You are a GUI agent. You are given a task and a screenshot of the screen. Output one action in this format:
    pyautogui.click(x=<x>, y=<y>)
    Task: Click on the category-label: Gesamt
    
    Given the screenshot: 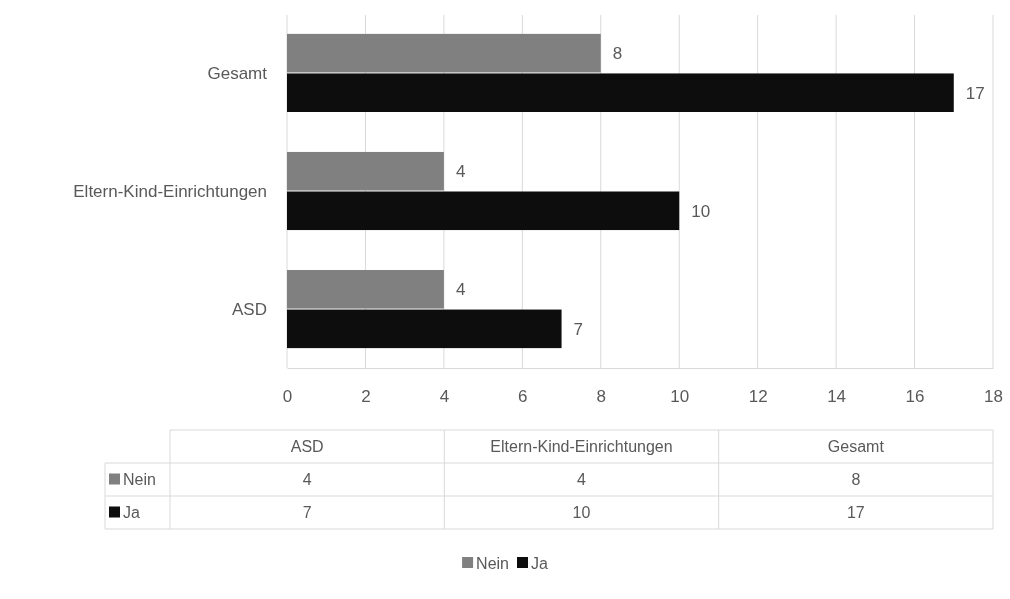 What is the action you would take?
    pyautogui.click(x=856, y=447)
    